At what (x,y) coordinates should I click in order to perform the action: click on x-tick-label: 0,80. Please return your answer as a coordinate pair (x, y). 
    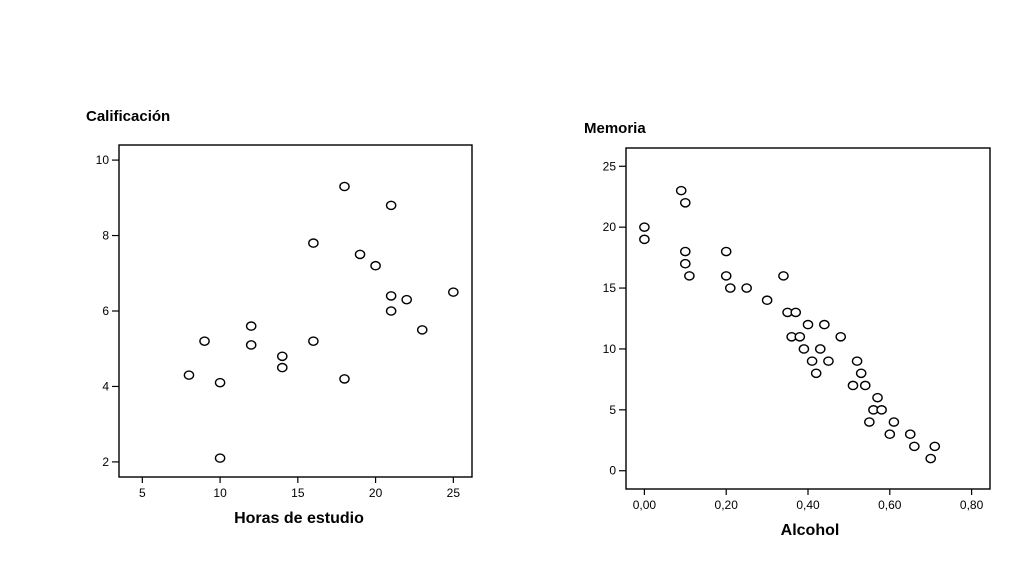
    Looking at the image, I should click on (972, 505).